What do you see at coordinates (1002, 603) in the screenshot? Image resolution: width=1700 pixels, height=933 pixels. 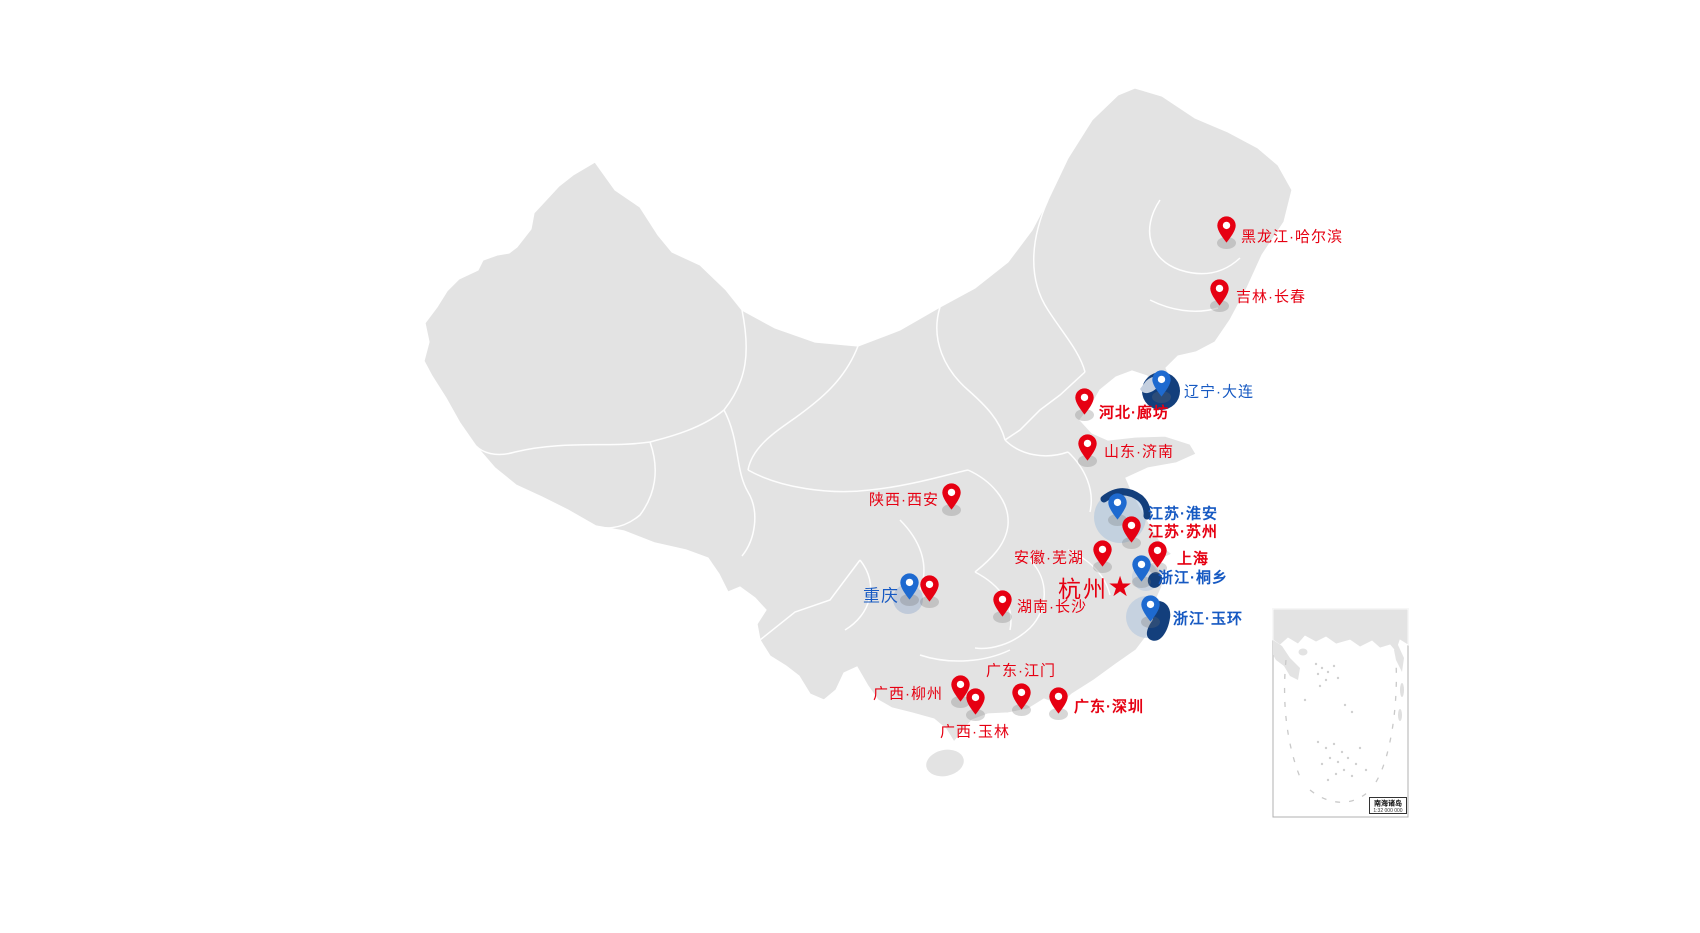 I see `marker-pin-hunan-changsha` at bounding box center [1002, 603].